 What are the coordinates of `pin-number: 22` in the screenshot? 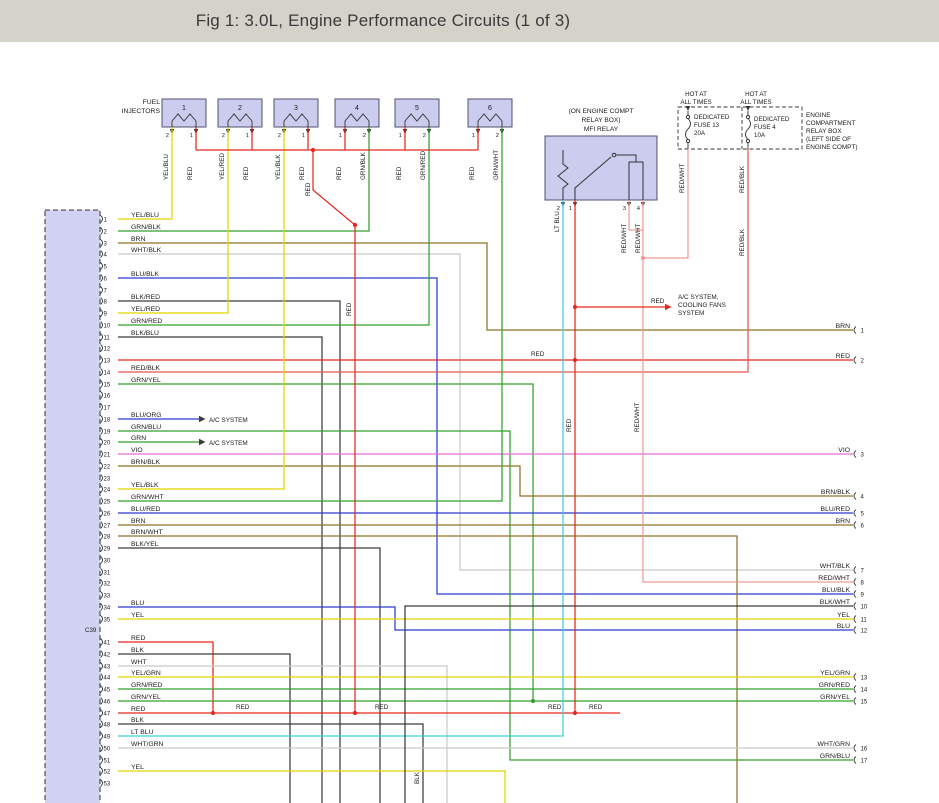 It's located at (107, 468).